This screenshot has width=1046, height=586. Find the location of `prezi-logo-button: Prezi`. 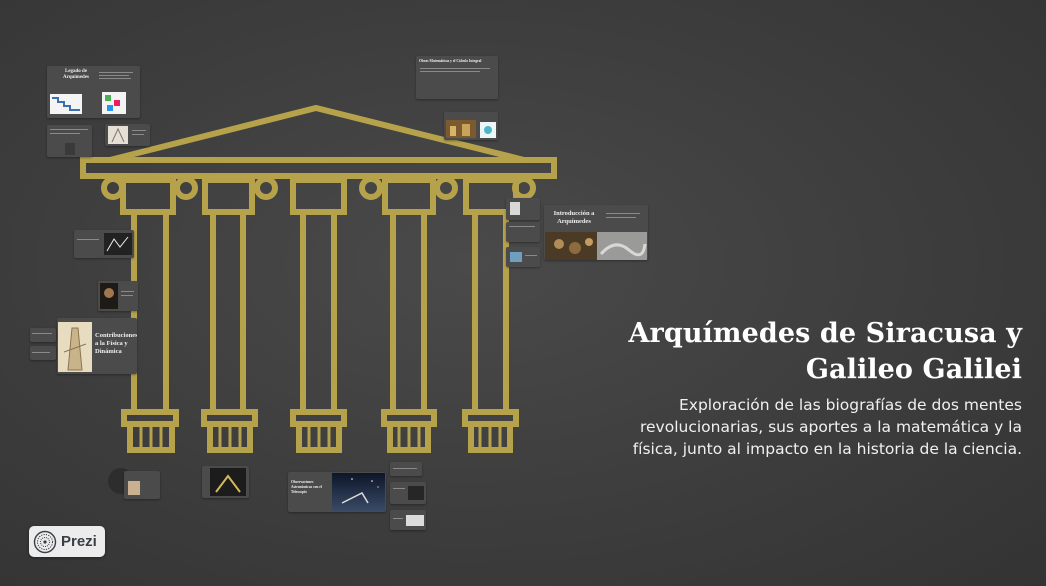

prezi-logo-button: Prezi is located at coordinates (67, 541).